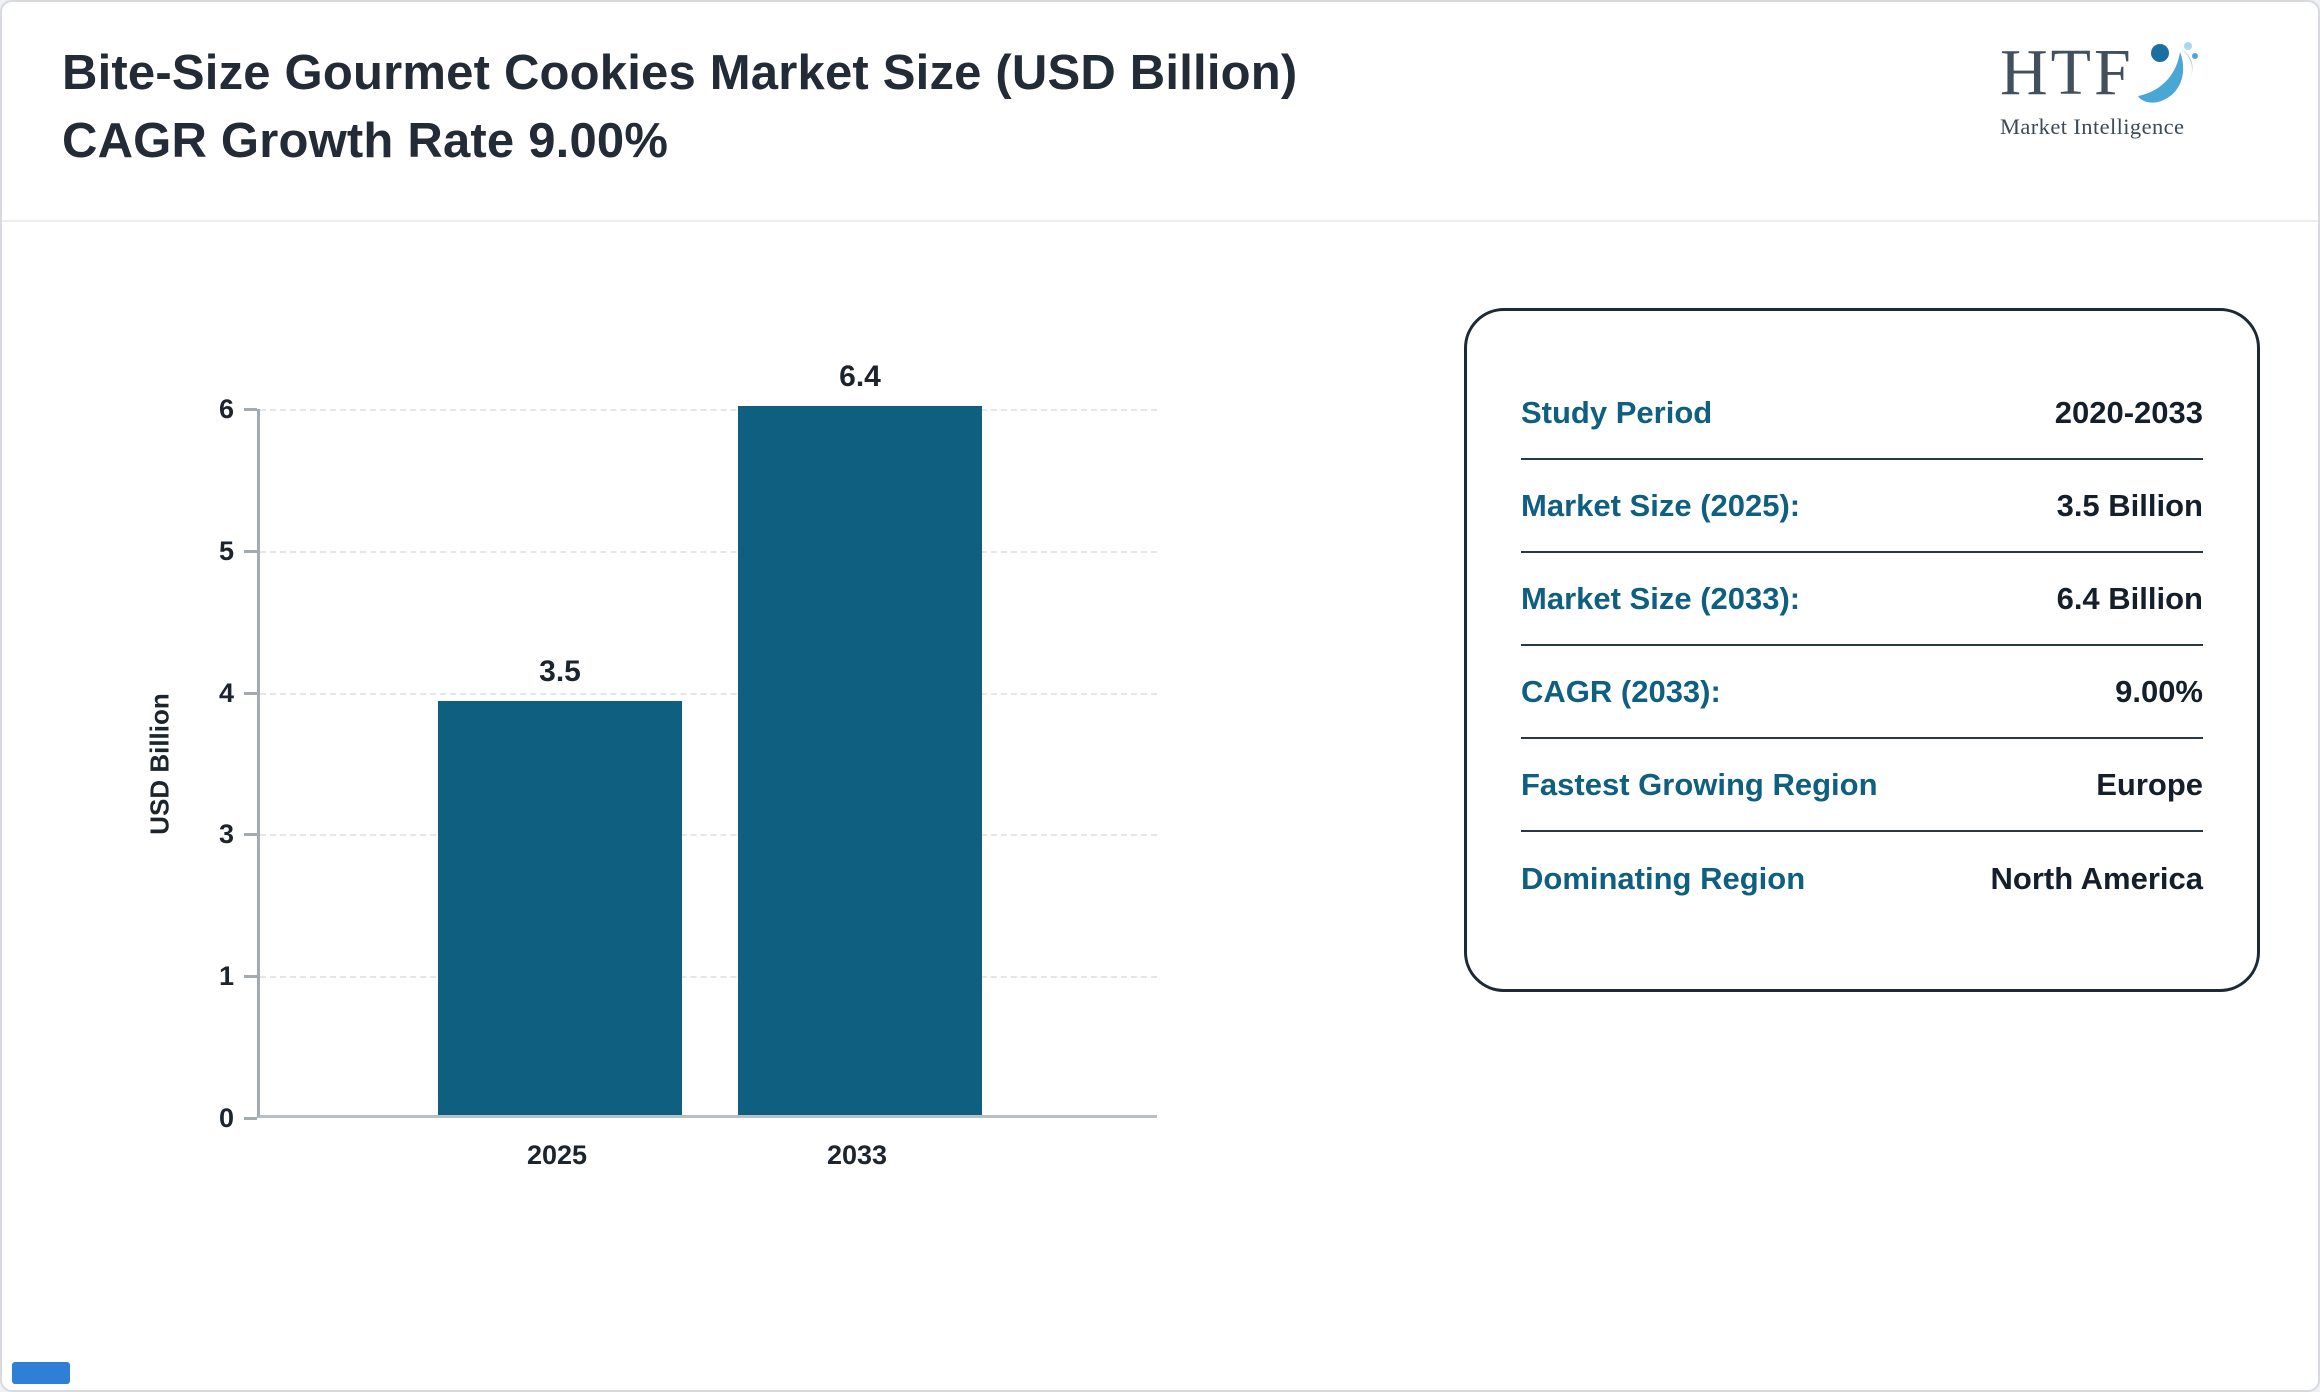 This screenshot has height=1392, width=2320. Describe the element at coordinates (1661, 505) in the screenshot. I see `info-row-label: Market Size (2025):` at that location.